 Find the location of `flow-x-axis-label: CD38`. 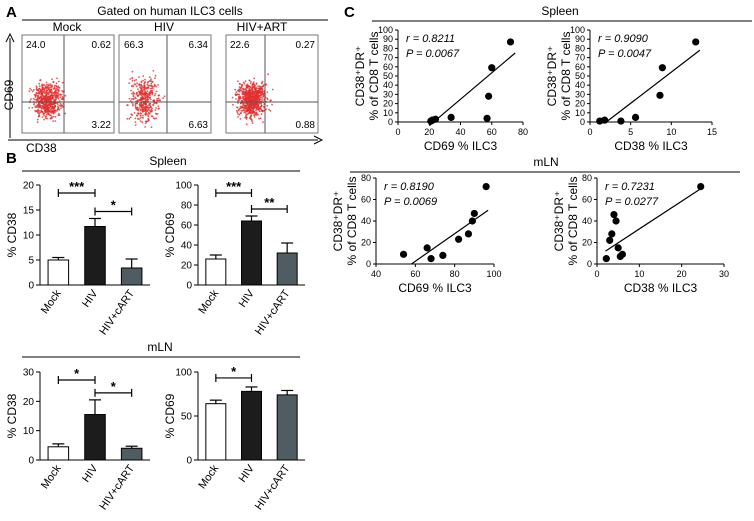

flow-x-axis-label: CD38 is located at coordinates (41, 148).